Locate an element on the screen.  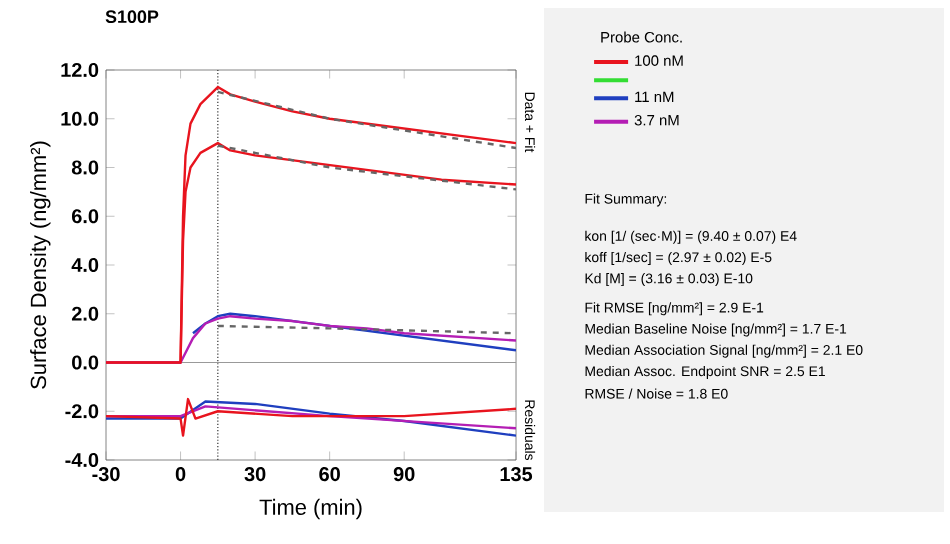
x-tick-label: 60 is located at coordinates (329, 474).